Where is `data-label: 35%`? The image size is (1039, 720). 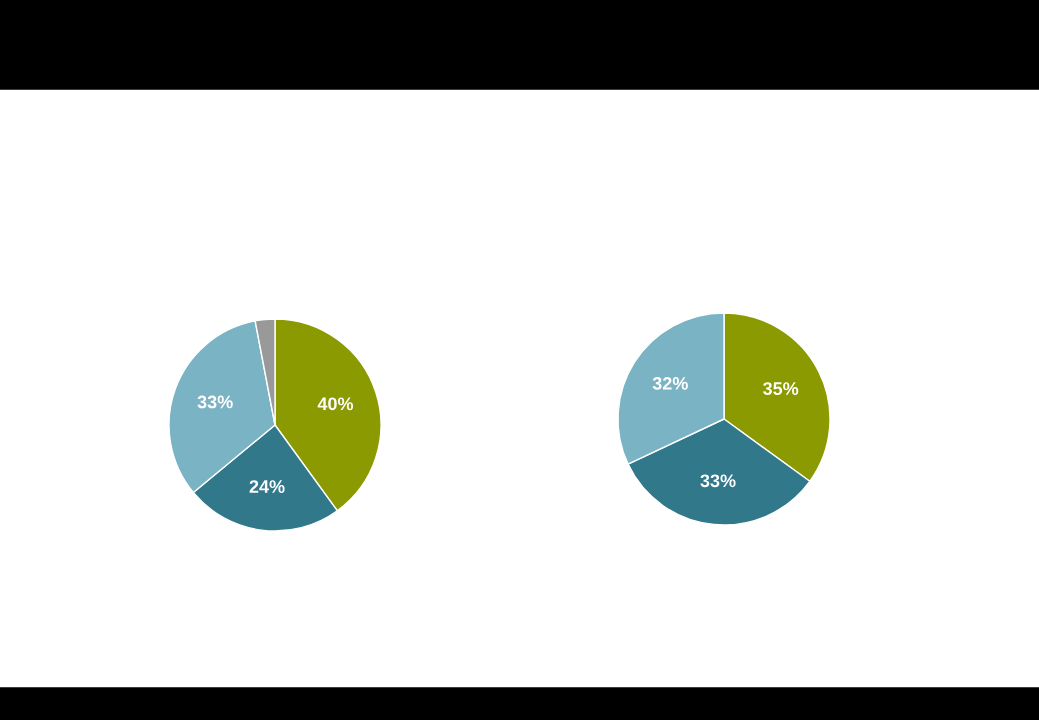
data-label: 35% is located at coordinates (781, 388).